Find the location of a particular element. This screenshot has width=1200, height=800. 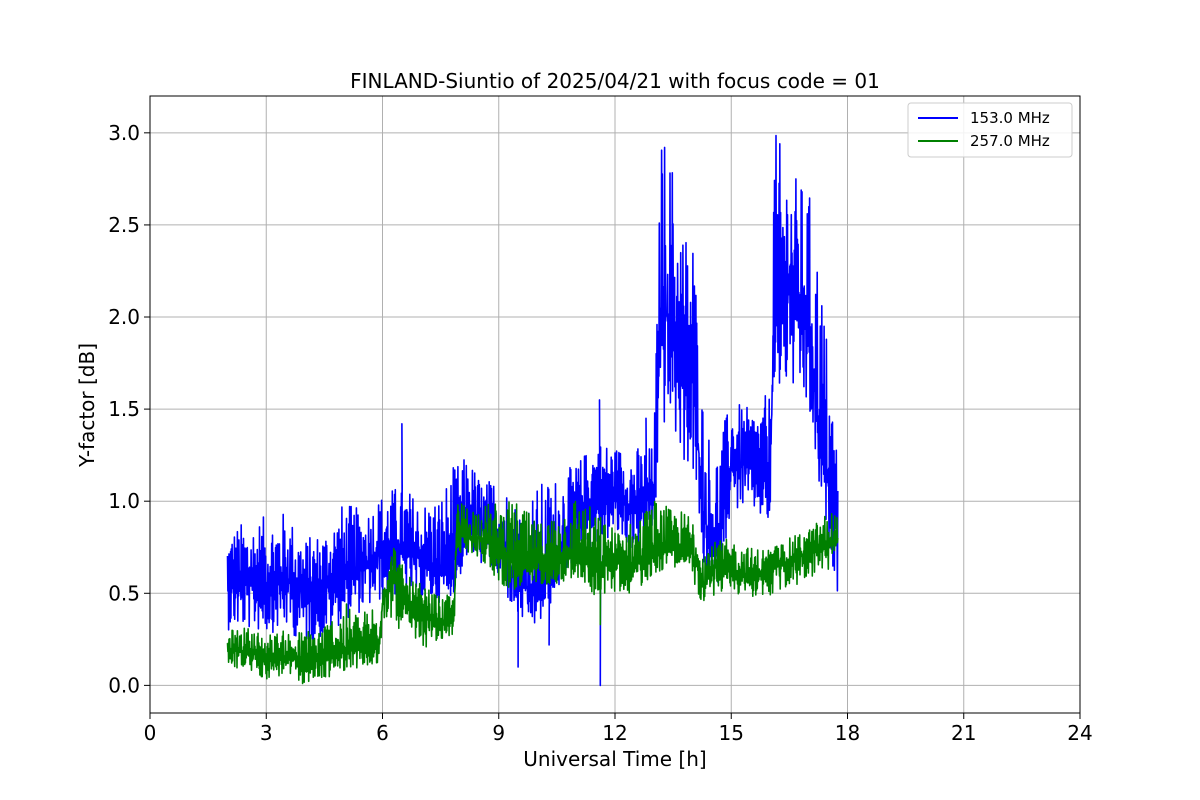

x-tick-label: 24 is located at coordinates (1079, 733).